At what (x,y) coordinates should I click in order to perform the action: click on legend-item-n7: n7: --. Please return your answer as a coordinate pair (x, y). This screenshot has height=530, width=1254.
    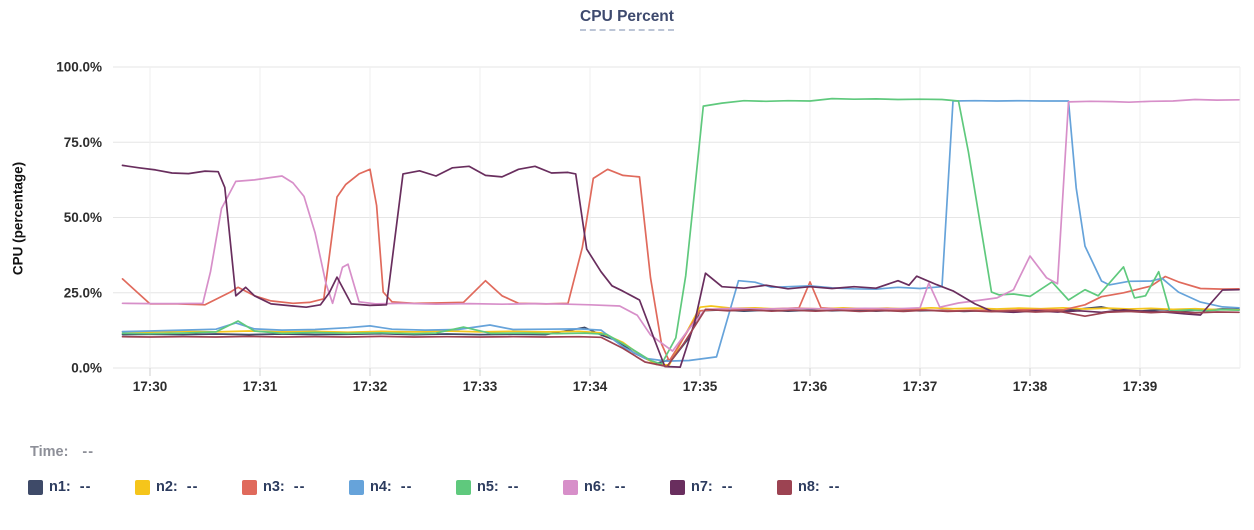
    Looking at the image, I should click on (715, 487).